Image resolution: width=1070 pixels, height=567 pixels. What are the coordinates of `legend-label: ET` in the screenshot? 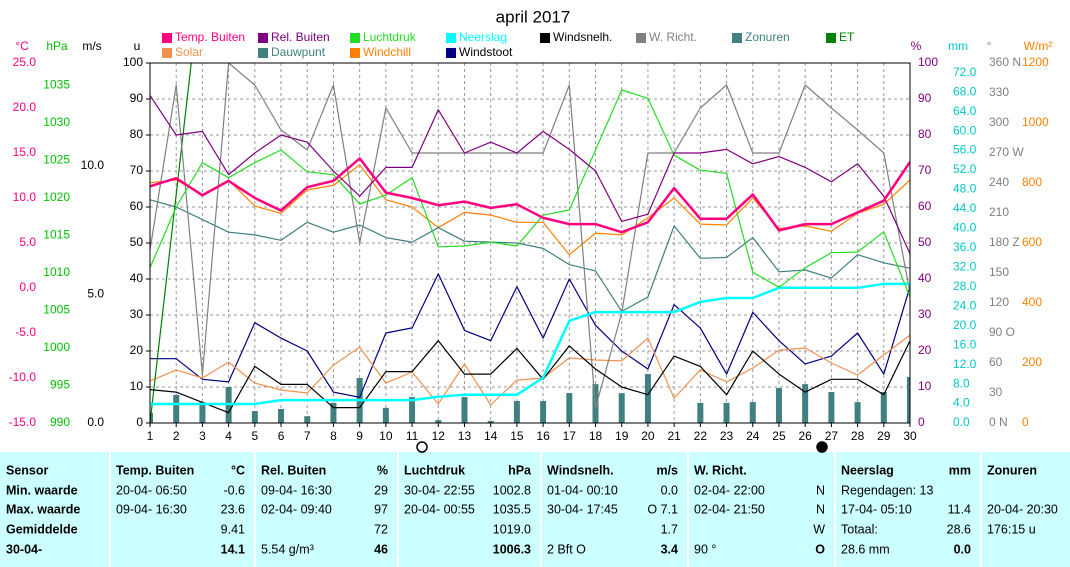 It's located at (847, 37).